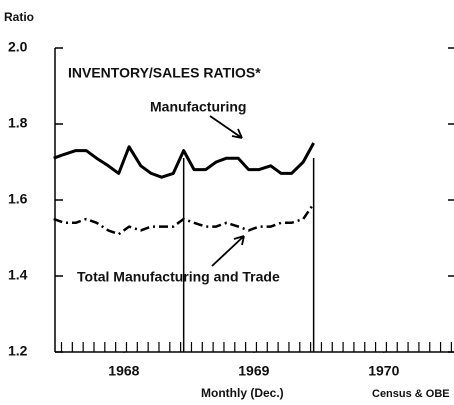 The width and height of the screenshot is (454, 405). What do you see at coordinates (19, 17) in the screenshot?
I see `y-axis-label: Ratio` at bounding box center [19, 17].